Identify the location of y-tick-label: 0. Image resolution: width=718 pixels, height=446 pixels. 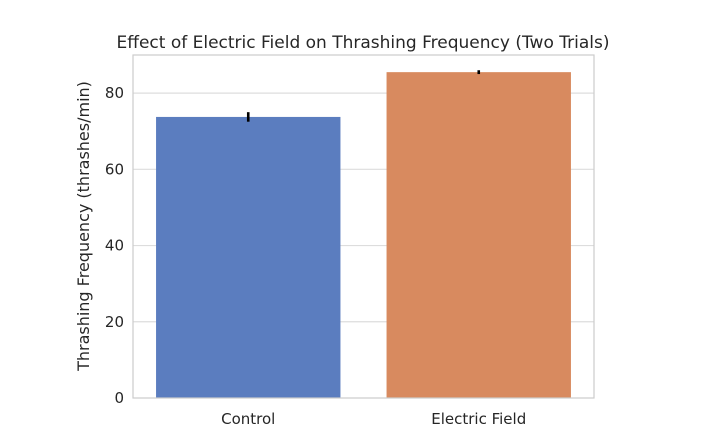
(119, 398).